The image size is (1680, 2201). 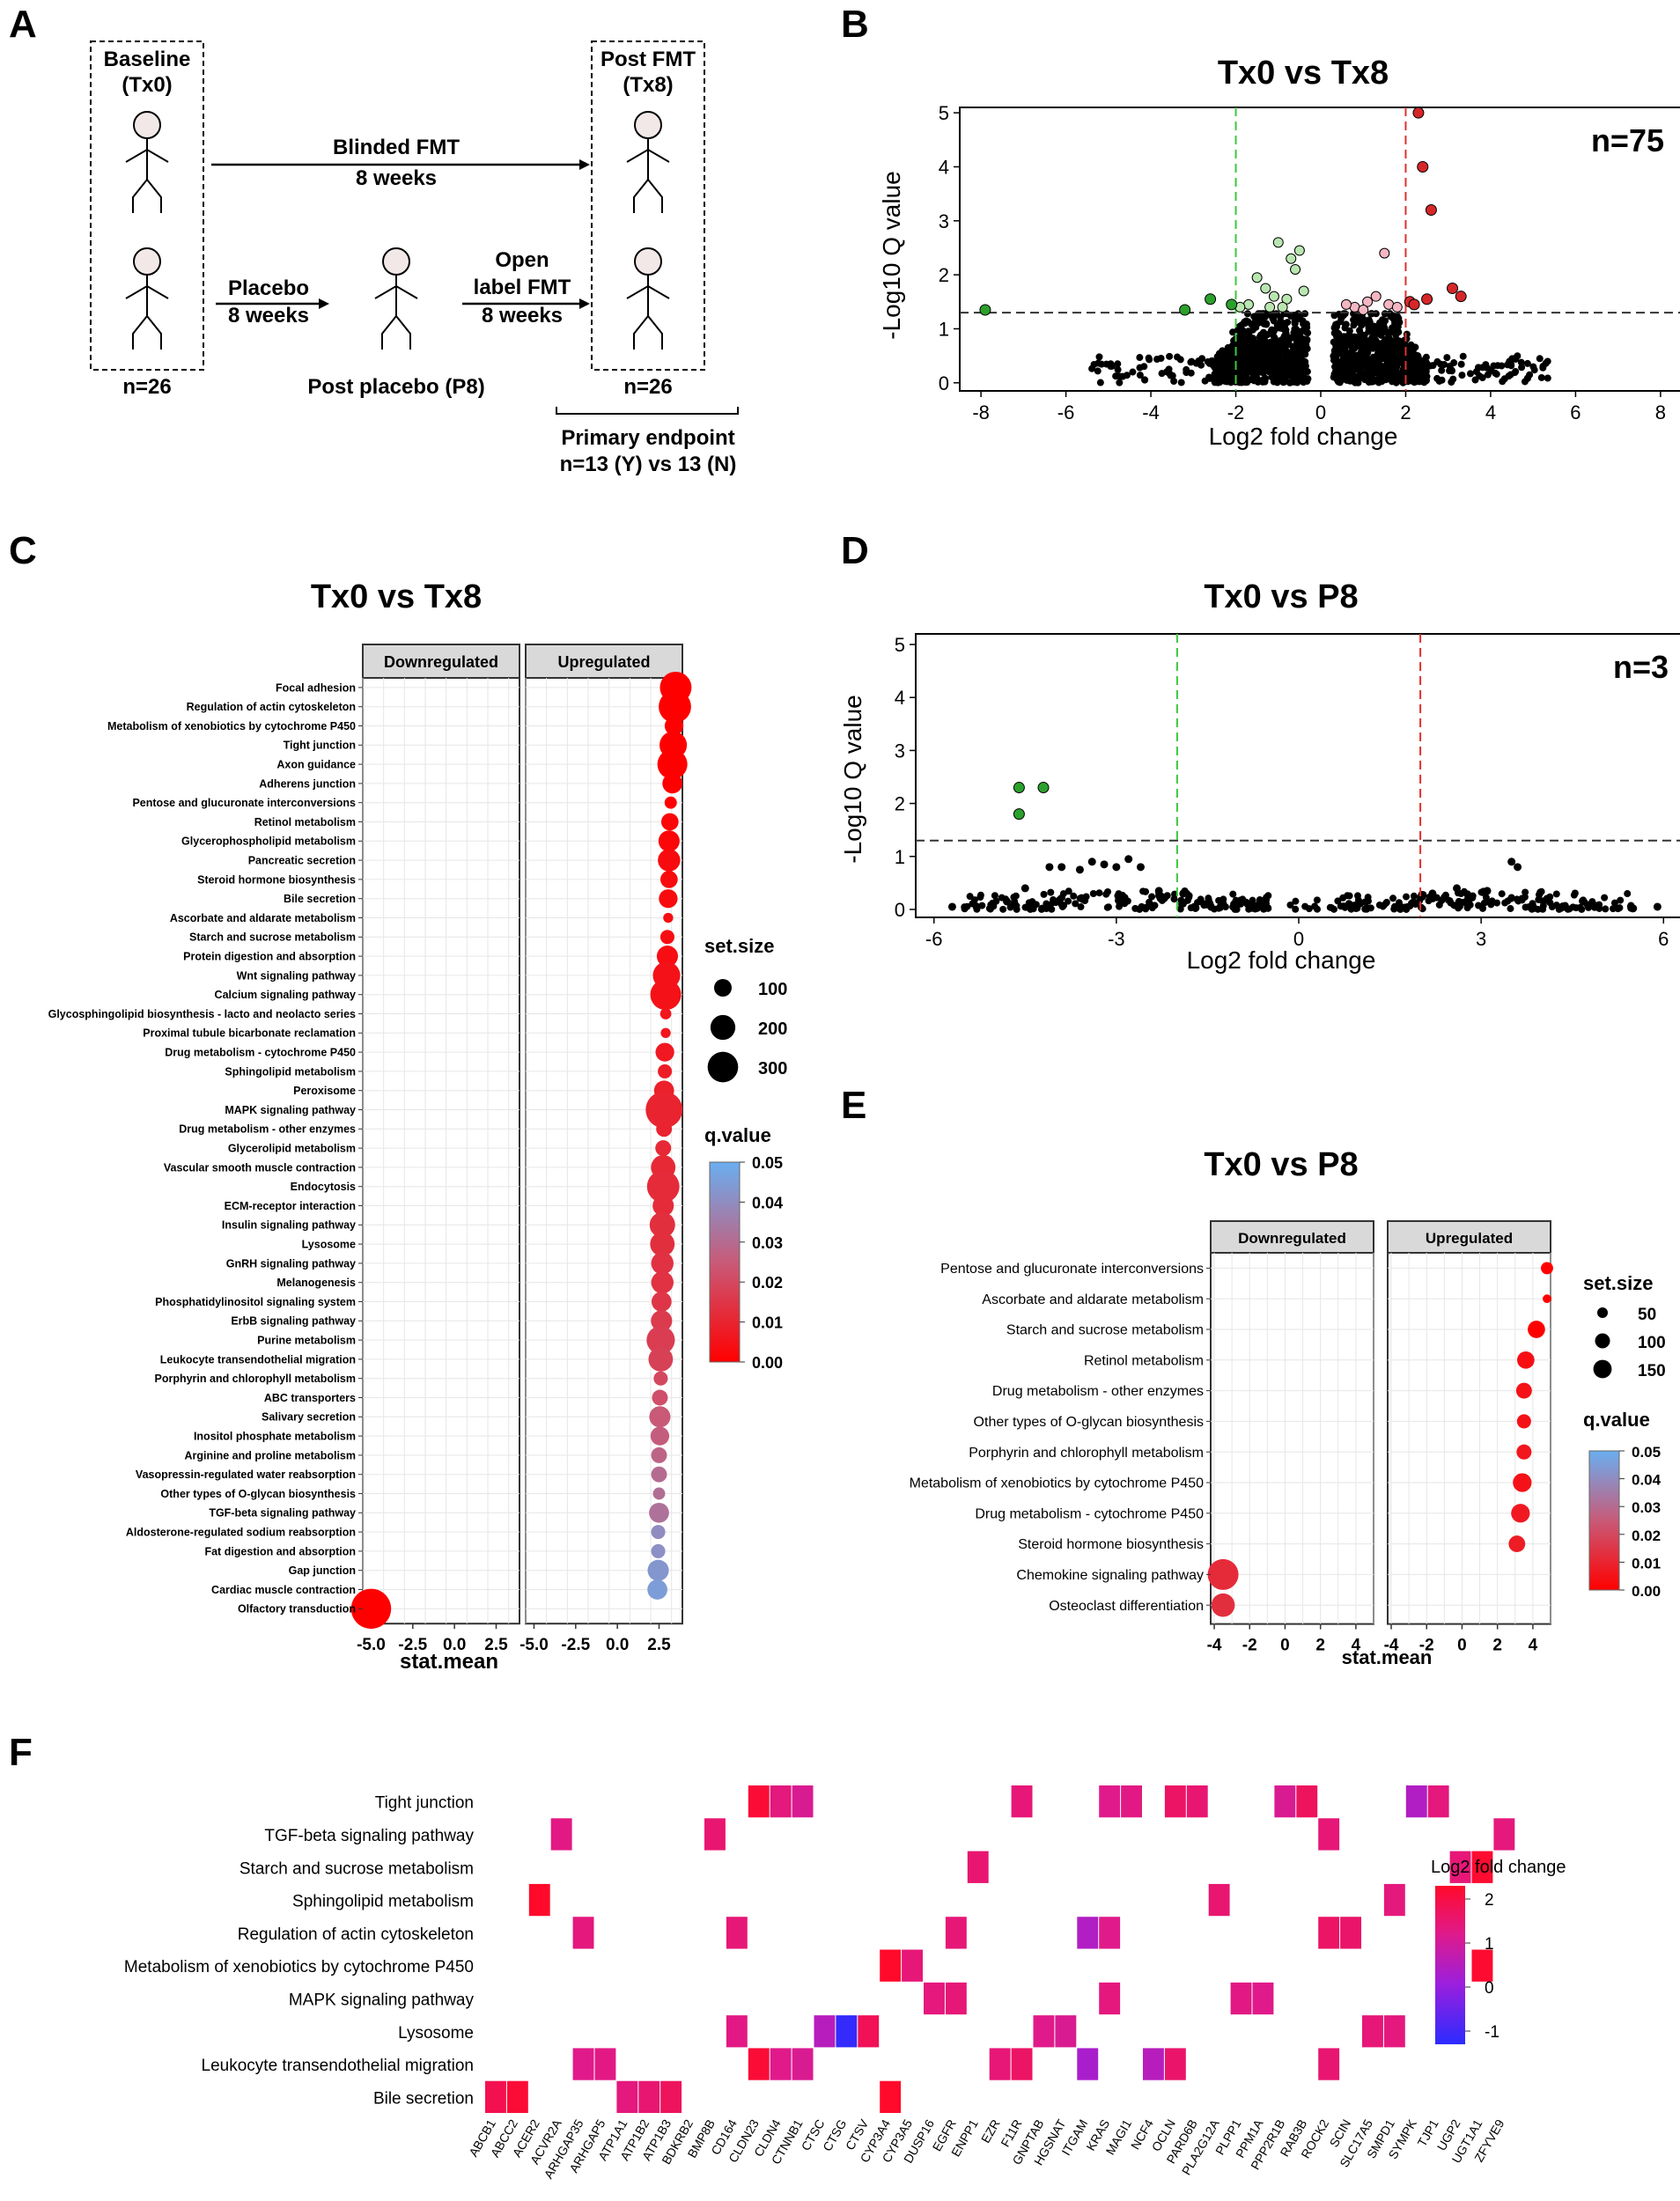 What do you see at coordinates (146, 387) in the screenshot?
I see `n-left: n=26` at bounding box center [146, 387].